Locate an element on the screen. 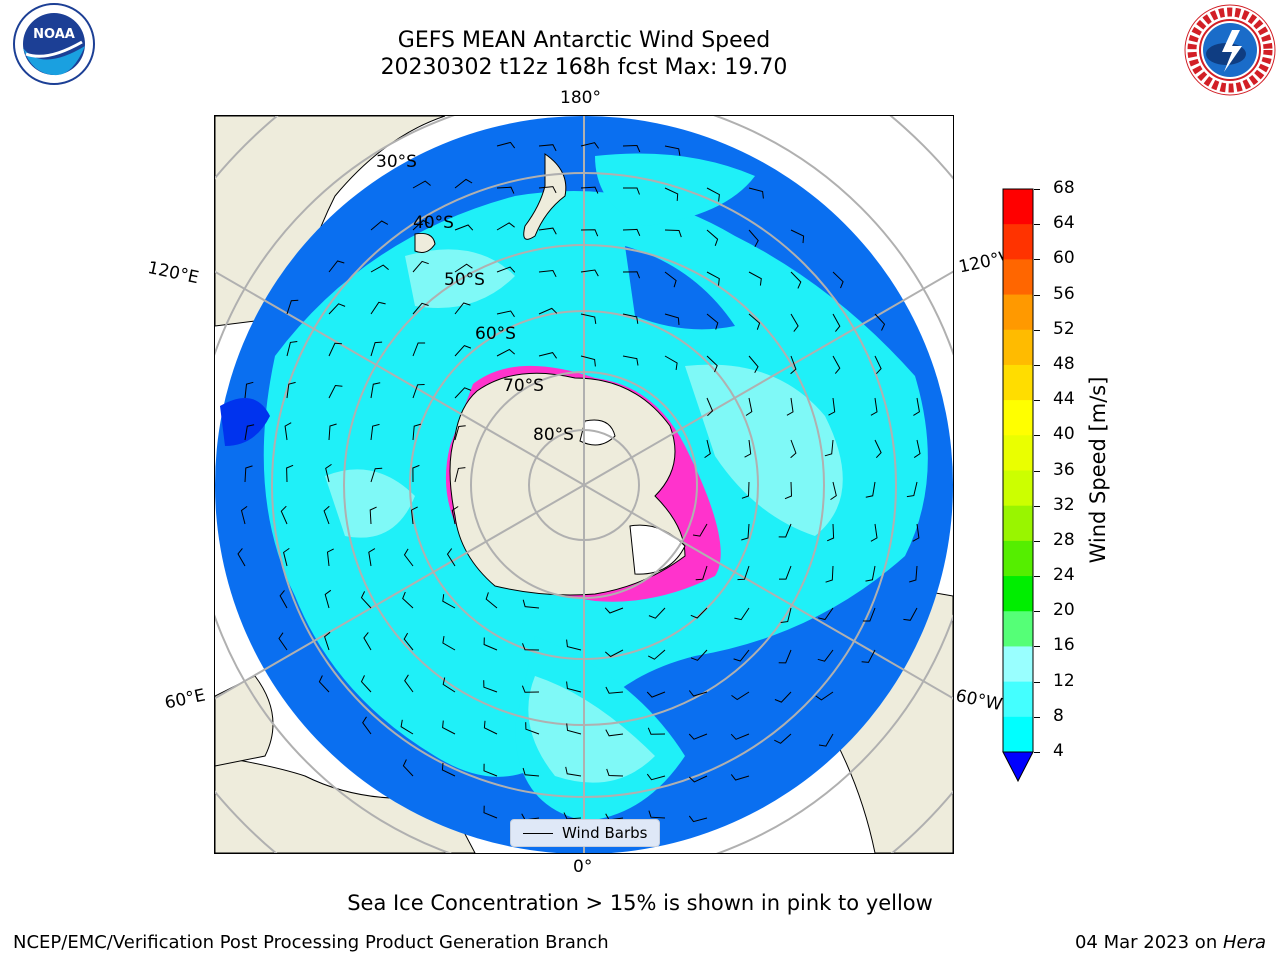 This screenshot has width=1280, height=960. colorbar-tick-label: 4 is located at coordinates (1058, 751).